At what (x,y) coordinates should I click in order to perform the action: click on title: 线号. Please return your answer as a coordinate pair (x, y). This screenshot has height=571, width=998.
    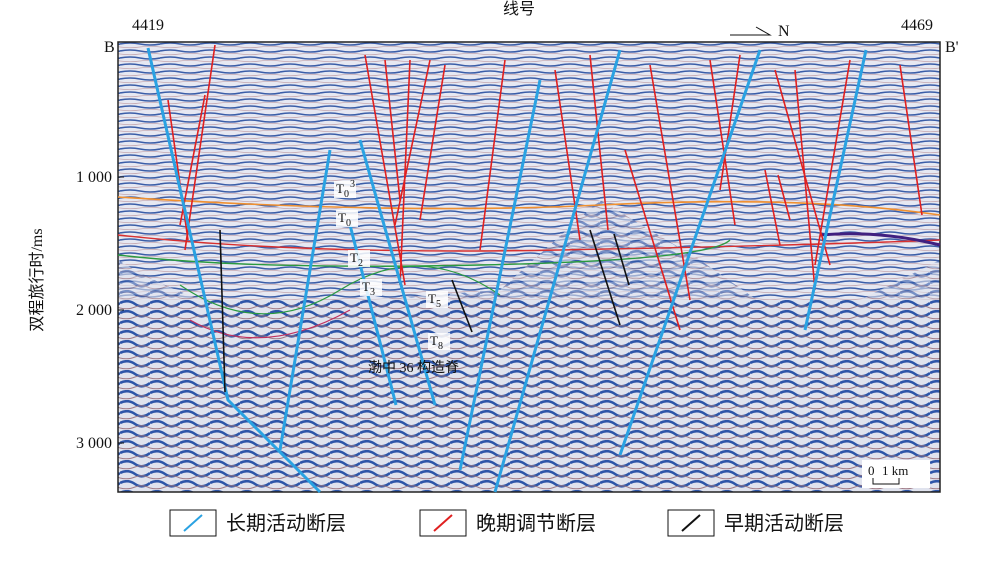
    Looking at the image, I should click on (519, 9).